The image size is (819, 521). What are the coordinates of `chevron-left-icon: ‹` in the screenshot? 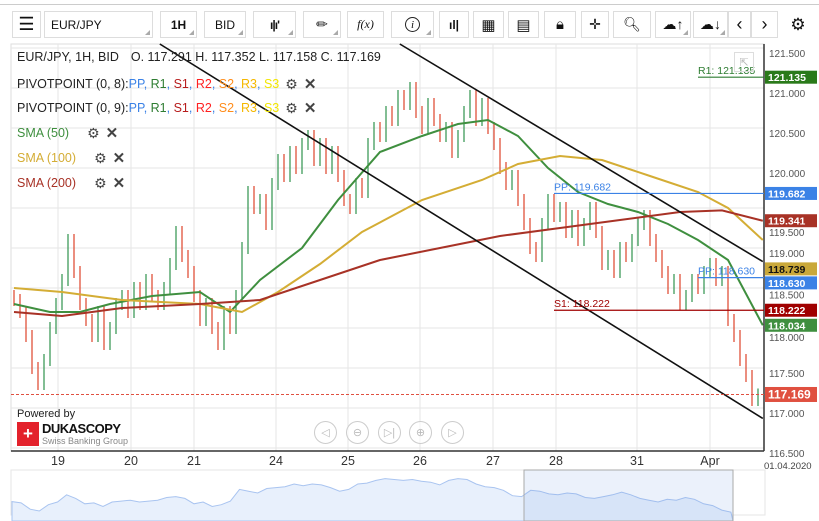 It's located at (739, 24).